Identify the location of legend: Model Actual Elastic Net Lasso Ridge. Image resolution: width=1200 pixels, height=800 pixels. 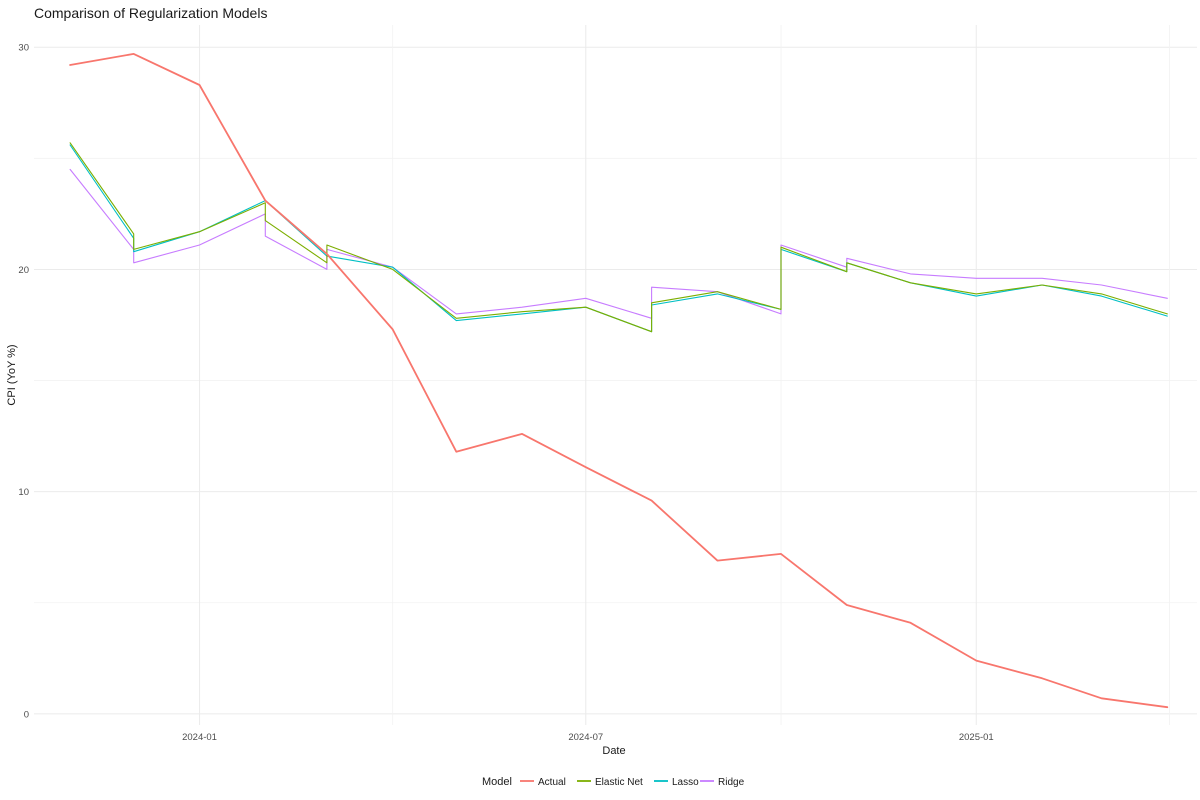
(613, 782).